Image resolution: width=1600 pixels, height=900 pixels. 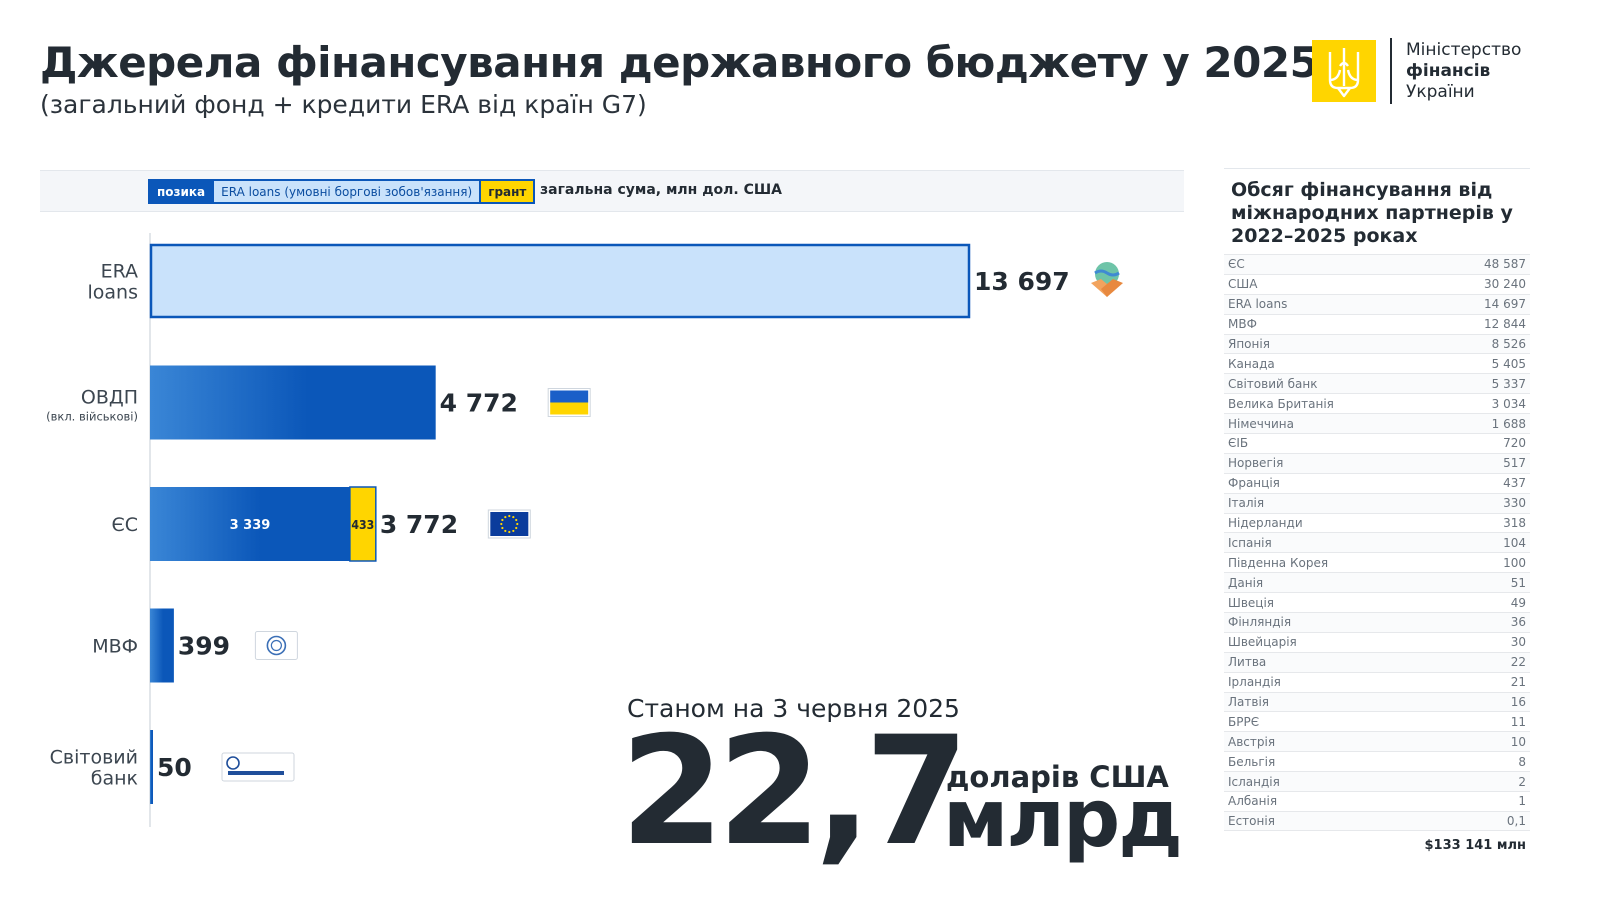 What do you see at coordinates (1518, 642) in the screenshot?
I see `partner-value: 30` at bounding box center [1518, 642].